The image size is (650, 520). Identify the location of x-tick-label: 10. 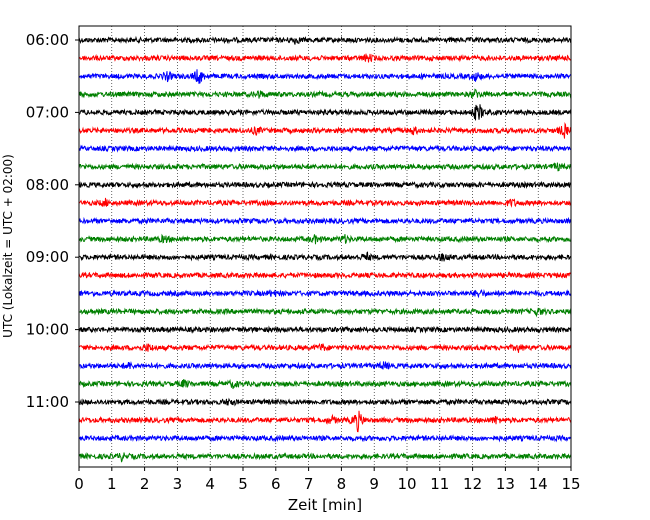
(406, 484).